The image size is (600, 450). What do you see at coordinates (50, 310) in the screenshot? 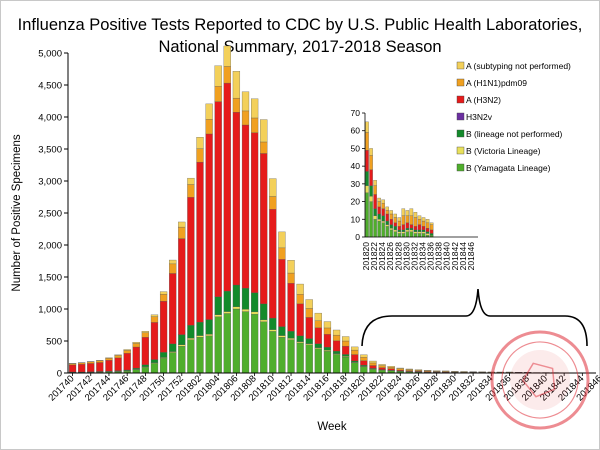
I see `y-tick-label: 1,000` at bounding box center [50, 310].